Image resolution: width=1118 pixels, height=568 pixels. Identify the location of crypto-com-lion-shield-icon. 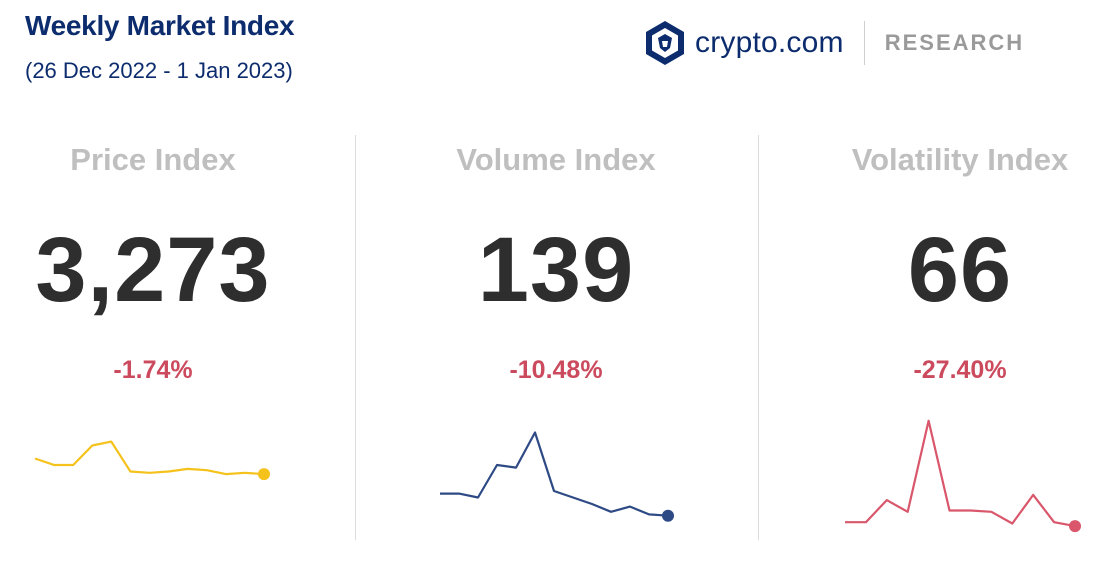
(665, 43).